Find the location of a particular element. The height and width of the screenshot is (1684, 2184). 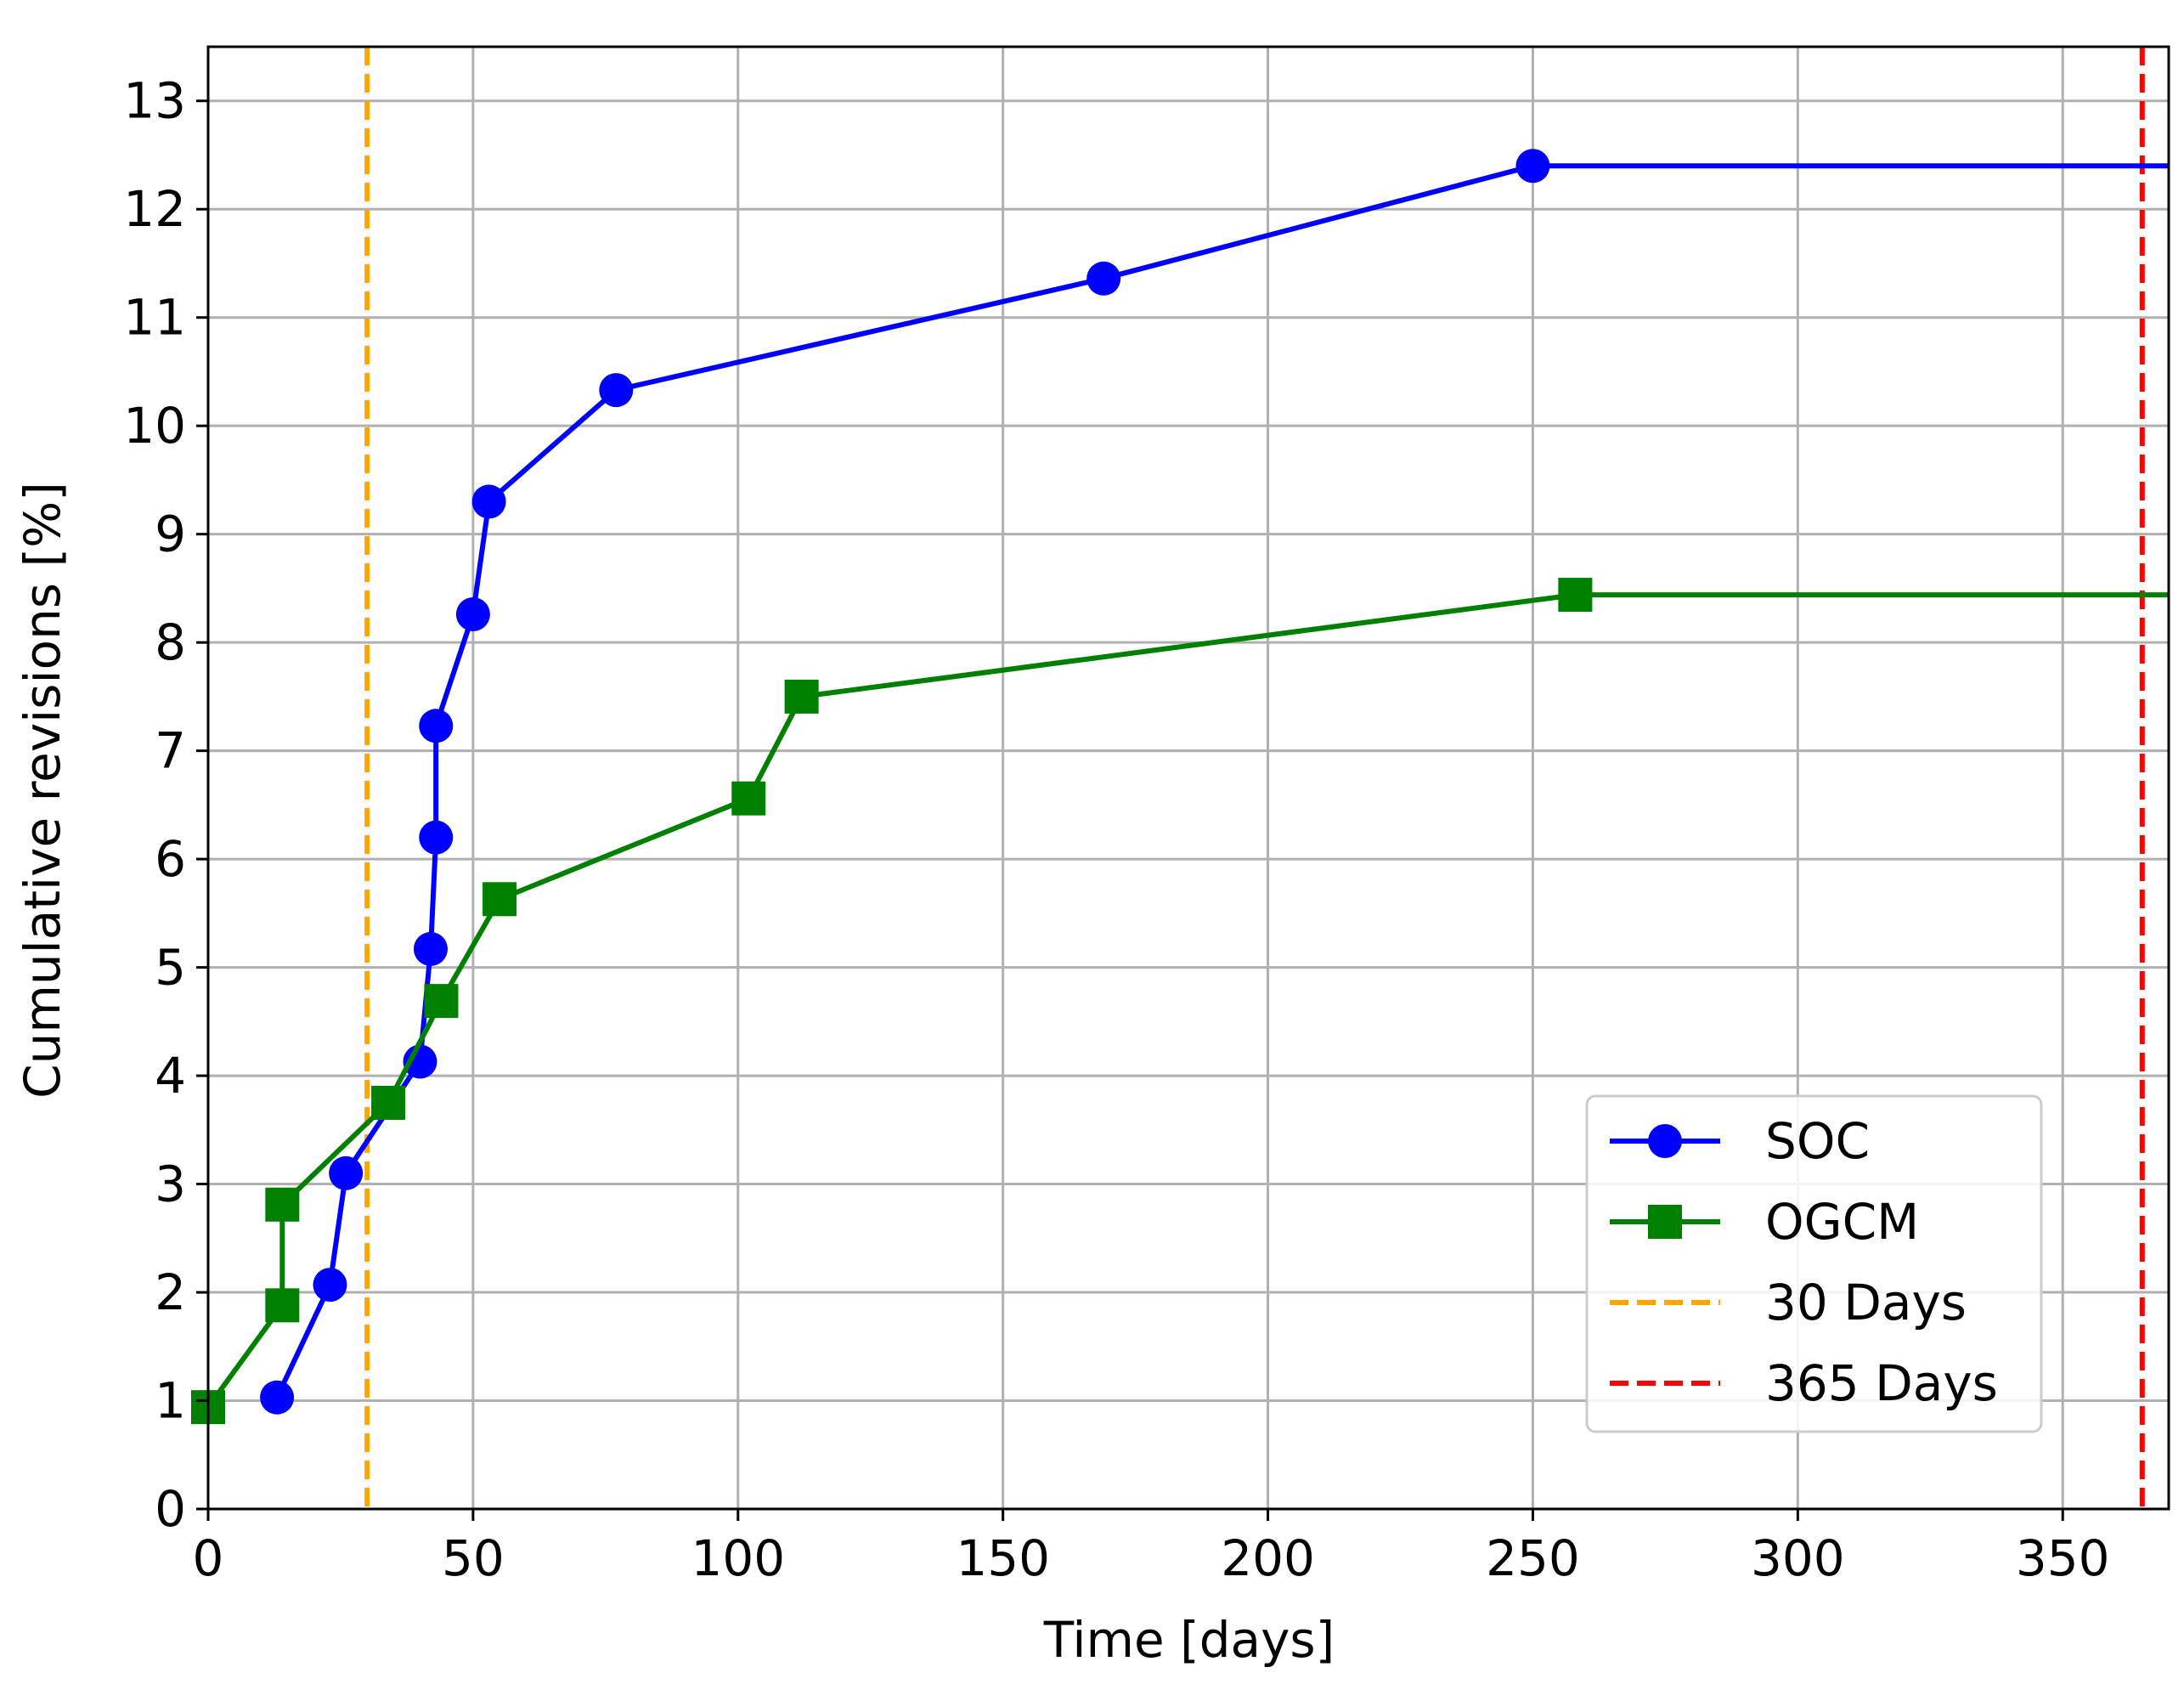

y-tick-label: 2 is located at coordinates (171, 1292).